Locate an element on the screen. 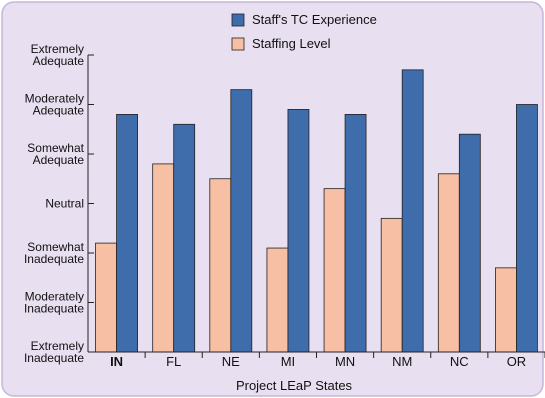 The height and width of the screenshot is (398, 545). x-tick-label: IN is located at coordinates (116, 361).